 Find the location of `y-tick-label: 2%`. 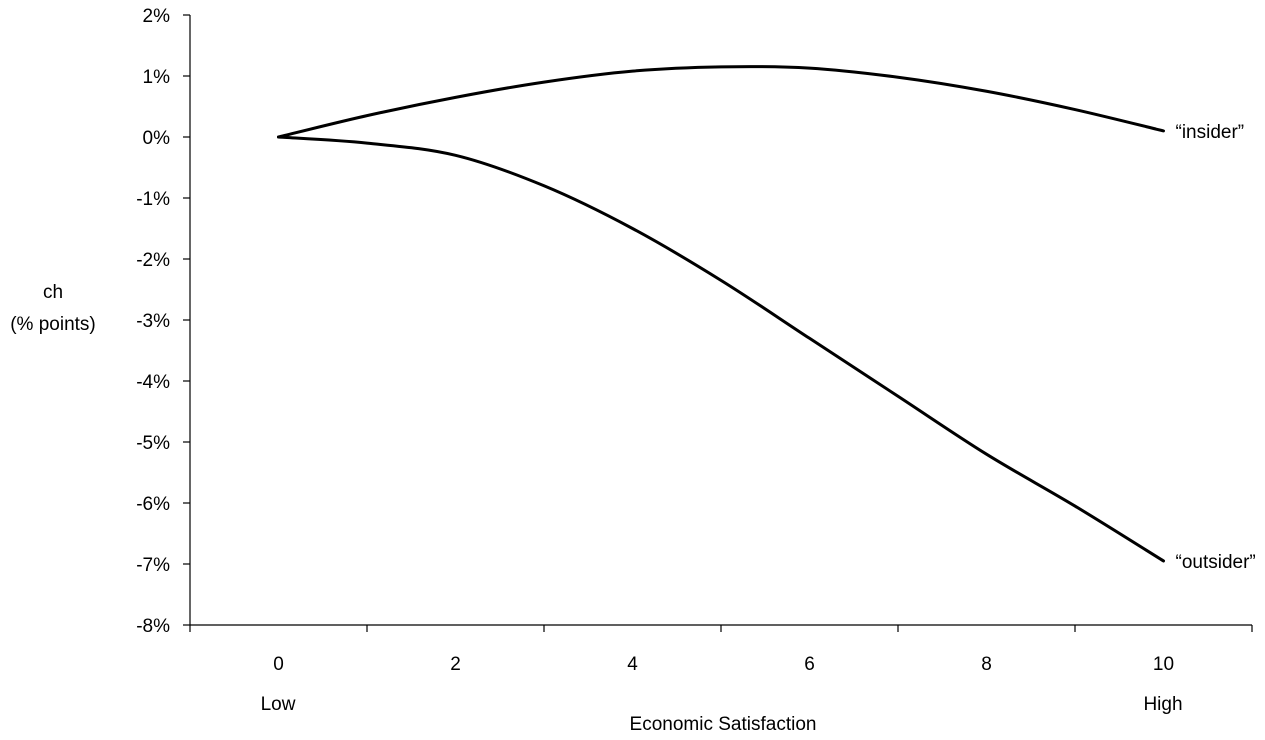

y-tick-label: 2% is located at coordinates (157, 16).